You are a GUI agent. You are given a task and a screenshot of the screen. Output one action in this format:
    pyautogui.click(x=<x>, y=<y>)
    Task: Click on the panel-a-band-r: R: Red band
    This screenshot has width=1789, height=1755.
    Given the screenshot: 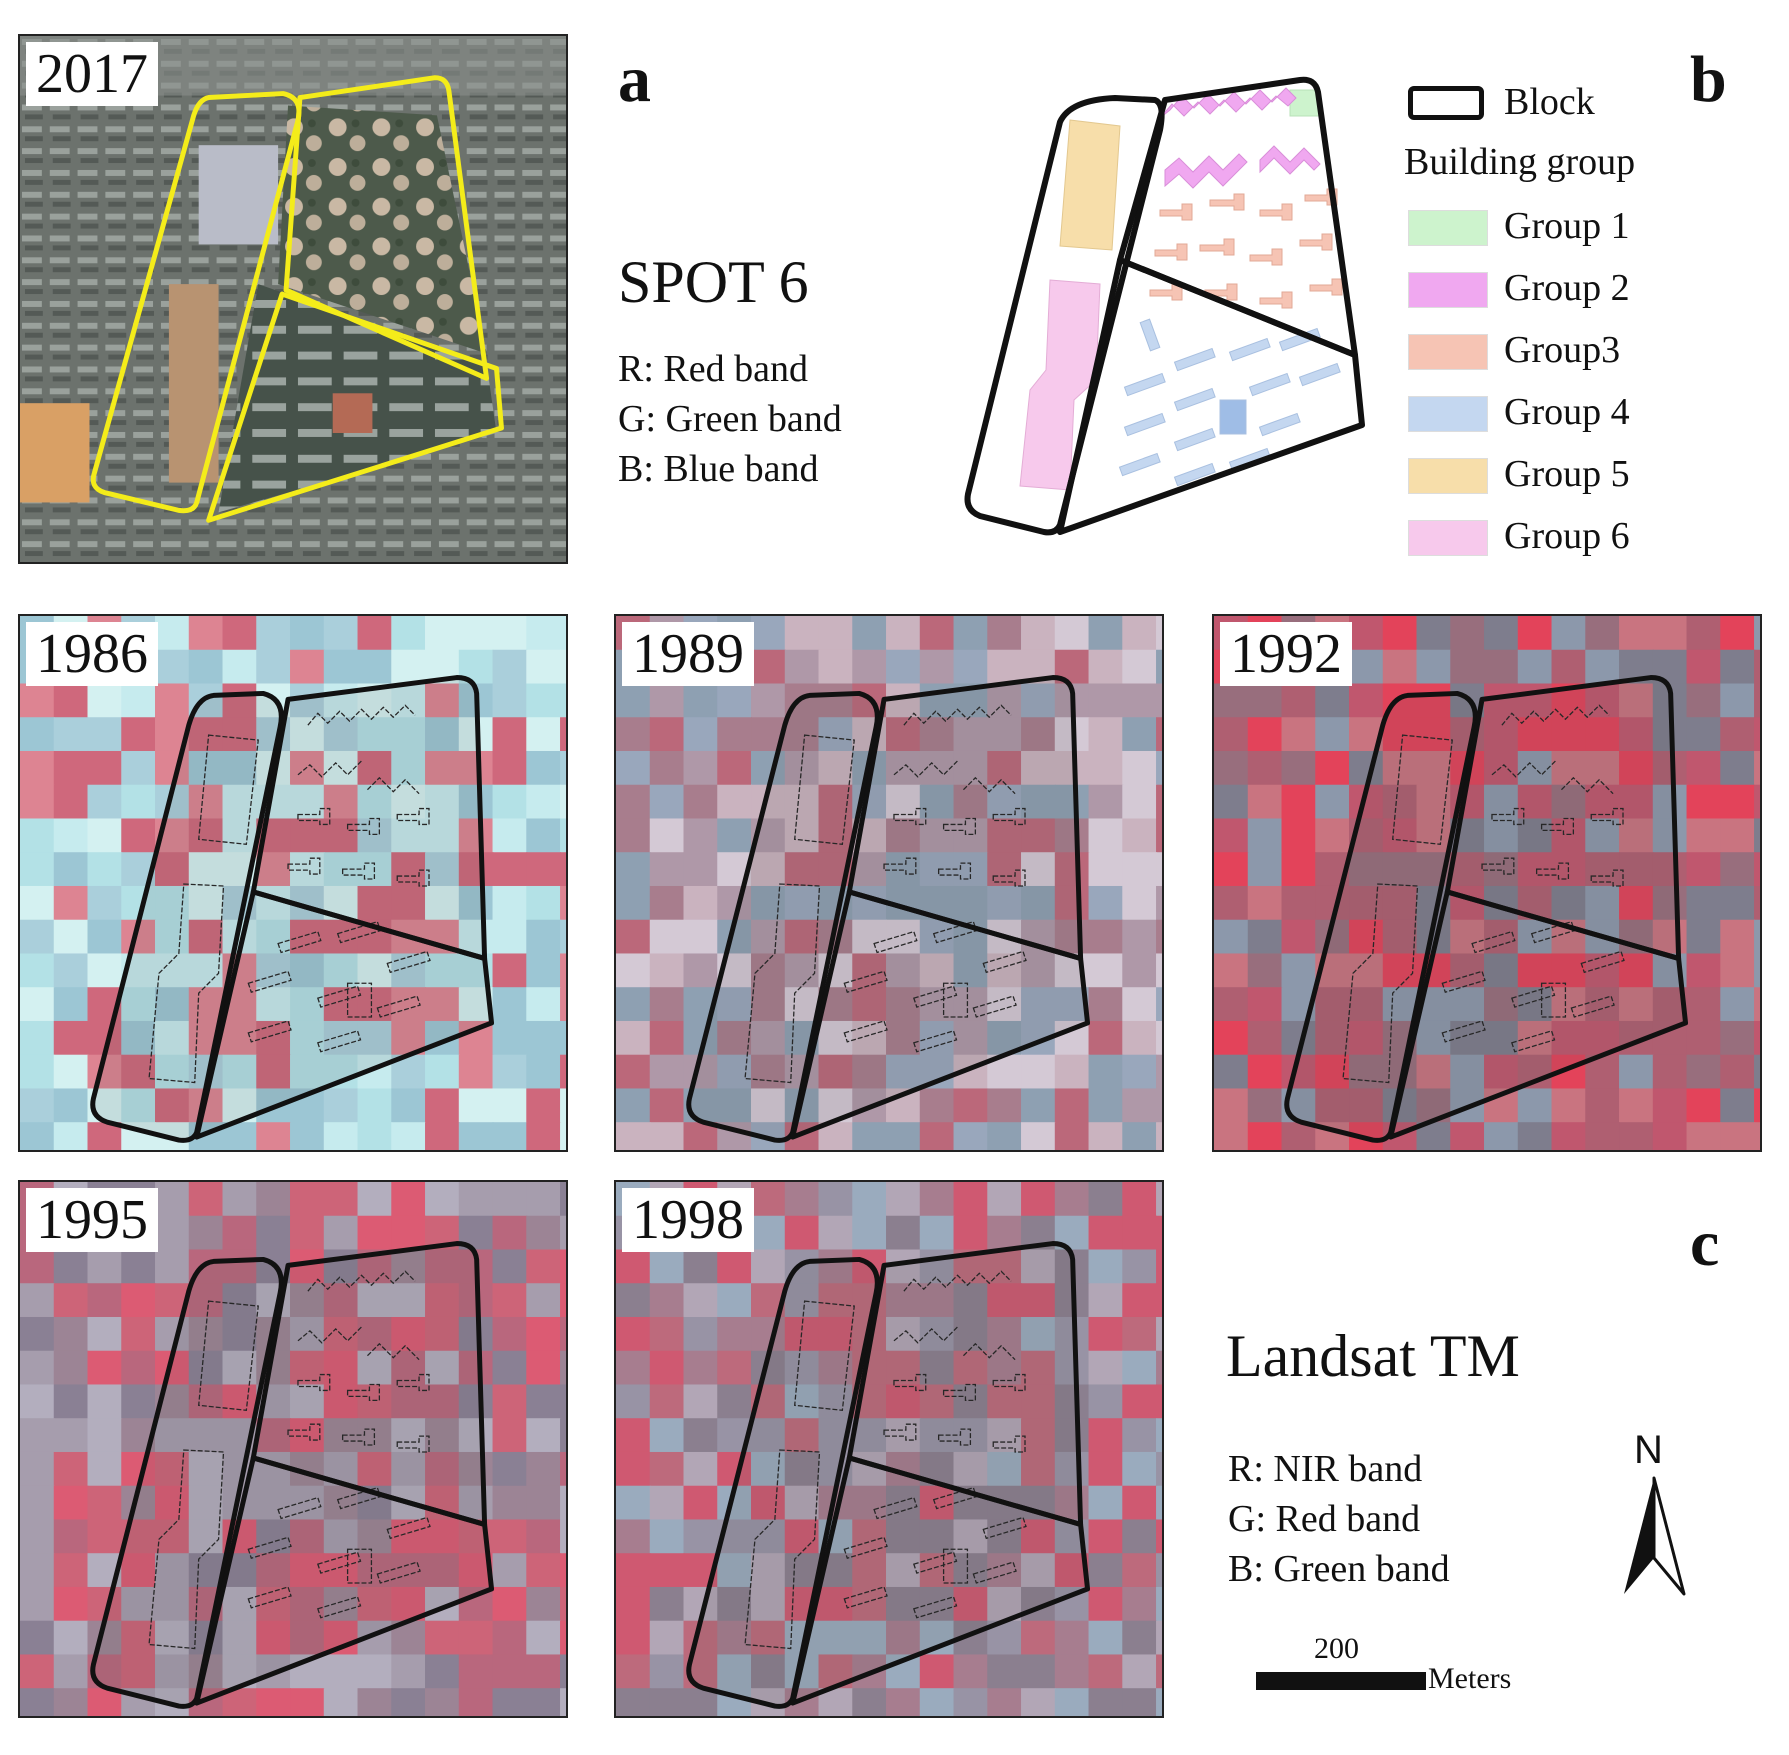 What is the action you would take?
    pyautogui.click(x=713, y=369)
    